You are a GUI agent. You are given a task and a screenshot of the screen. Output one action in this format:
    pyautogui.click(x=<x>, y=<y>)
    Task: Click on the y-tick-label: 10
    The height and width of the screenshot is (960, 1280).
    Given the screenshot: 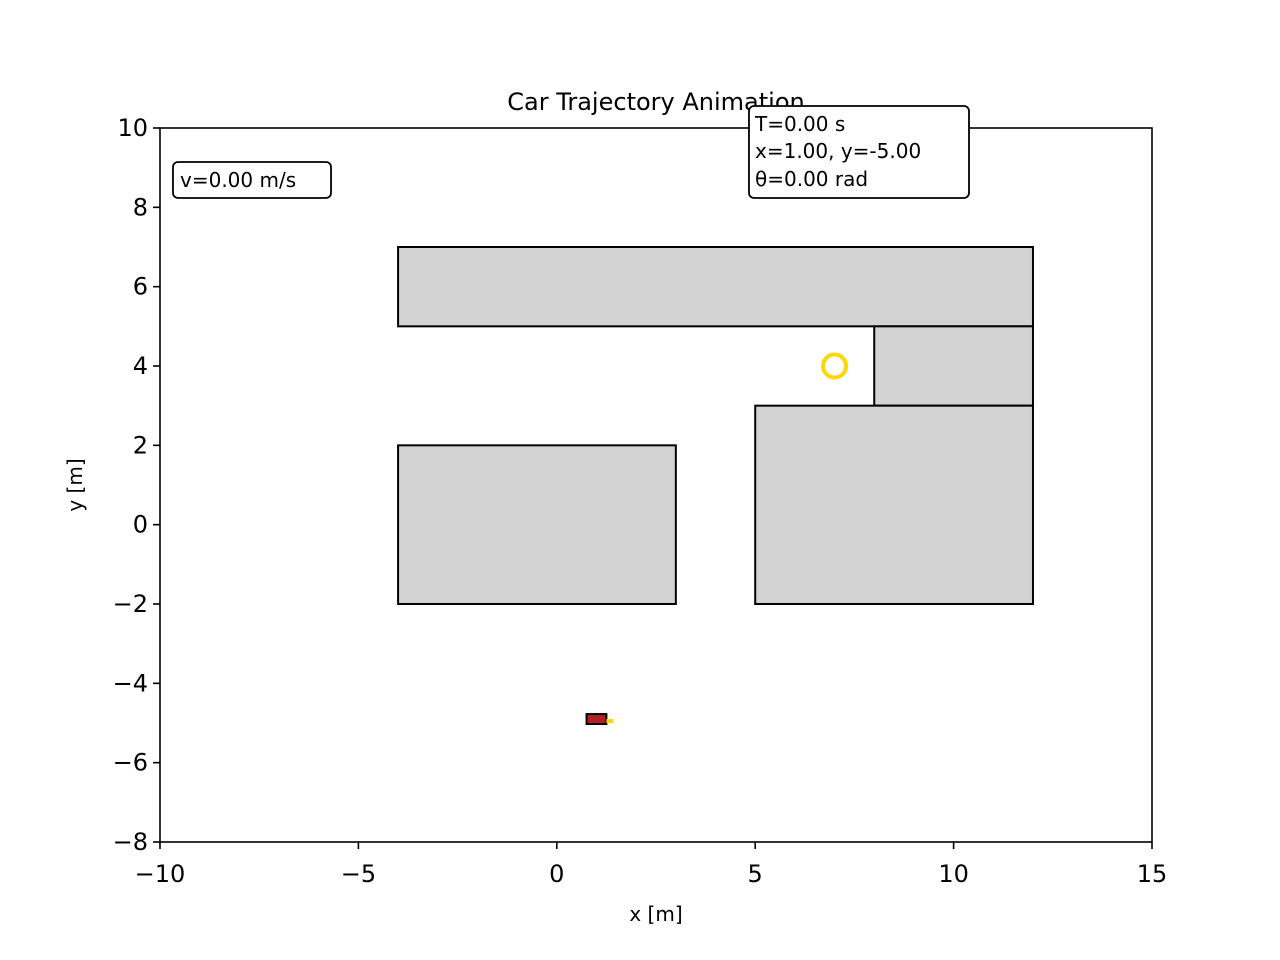 What is the action you would take?
    pyautogui.click(x=132, y=128)
    